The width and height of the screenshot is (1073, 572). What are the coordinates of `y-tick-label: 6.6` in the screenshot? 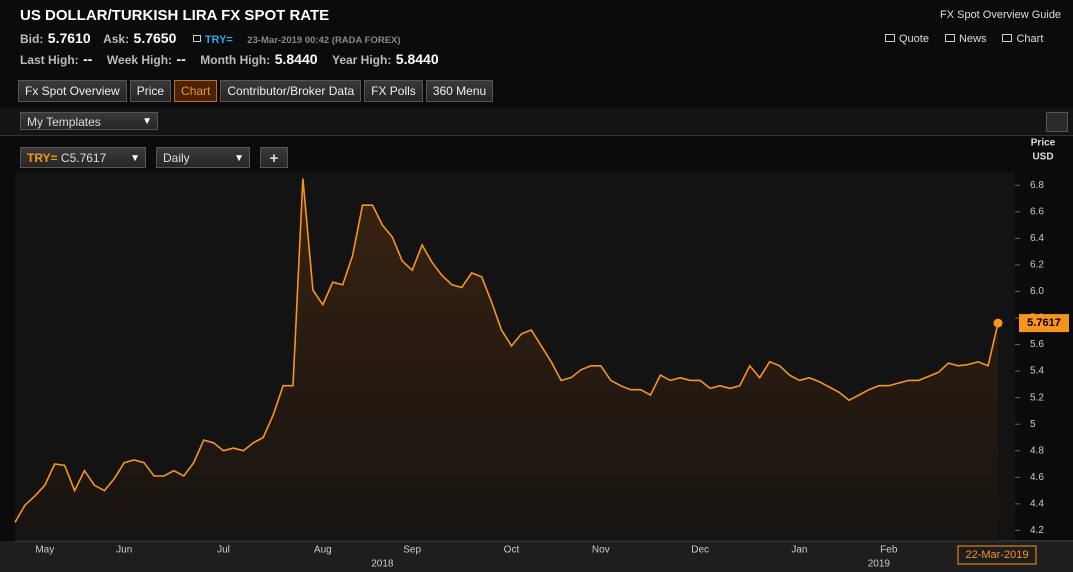 It's located at (1037, 211).